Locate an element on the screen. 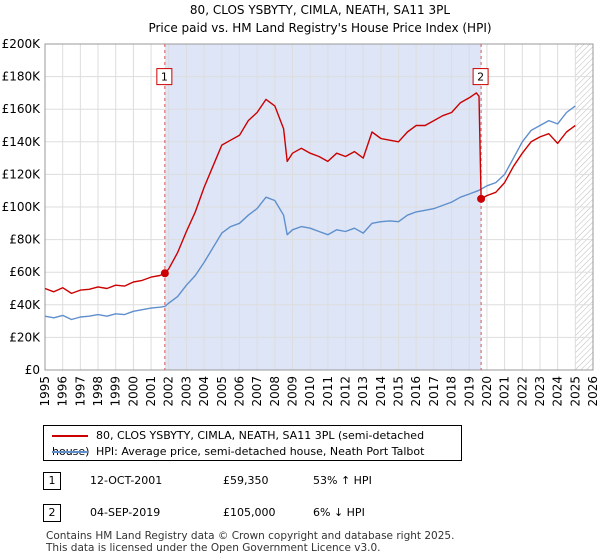 Image resolution: width=600 pixels, height=560 pixels. x-tick-label: 2000 is located at coordinates (133, 391).